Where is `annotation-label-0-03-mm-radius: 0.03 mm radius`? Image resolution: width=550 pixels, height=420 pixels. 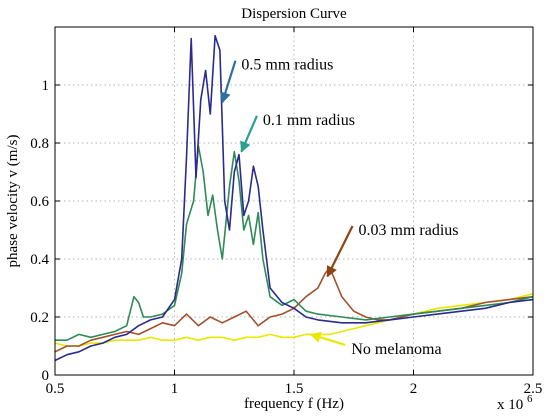 annotation-label-0-03-mm-radius: 0.03 mm radius is located at coordinates (409, 230).